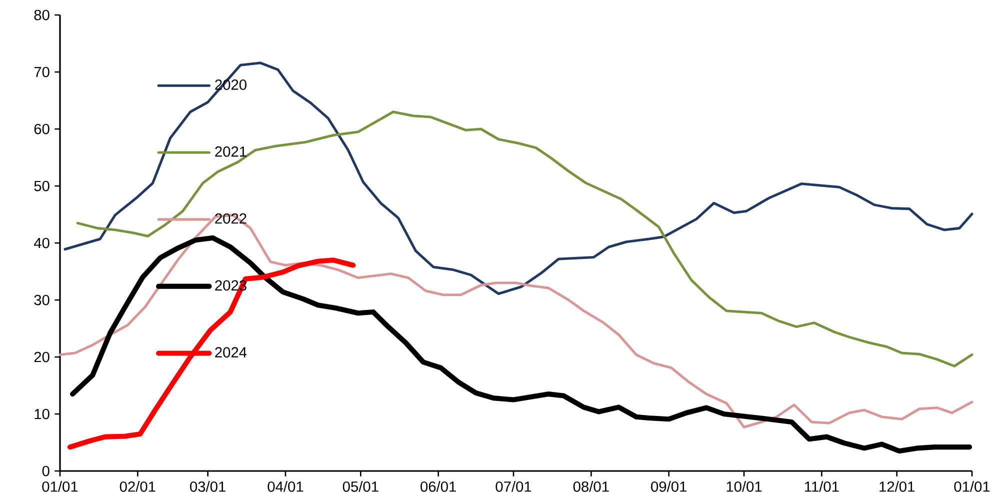 The width and height of the screenshot is (1000, 500). I want to click on x-tick-label: 12/01, so click(897, 486).